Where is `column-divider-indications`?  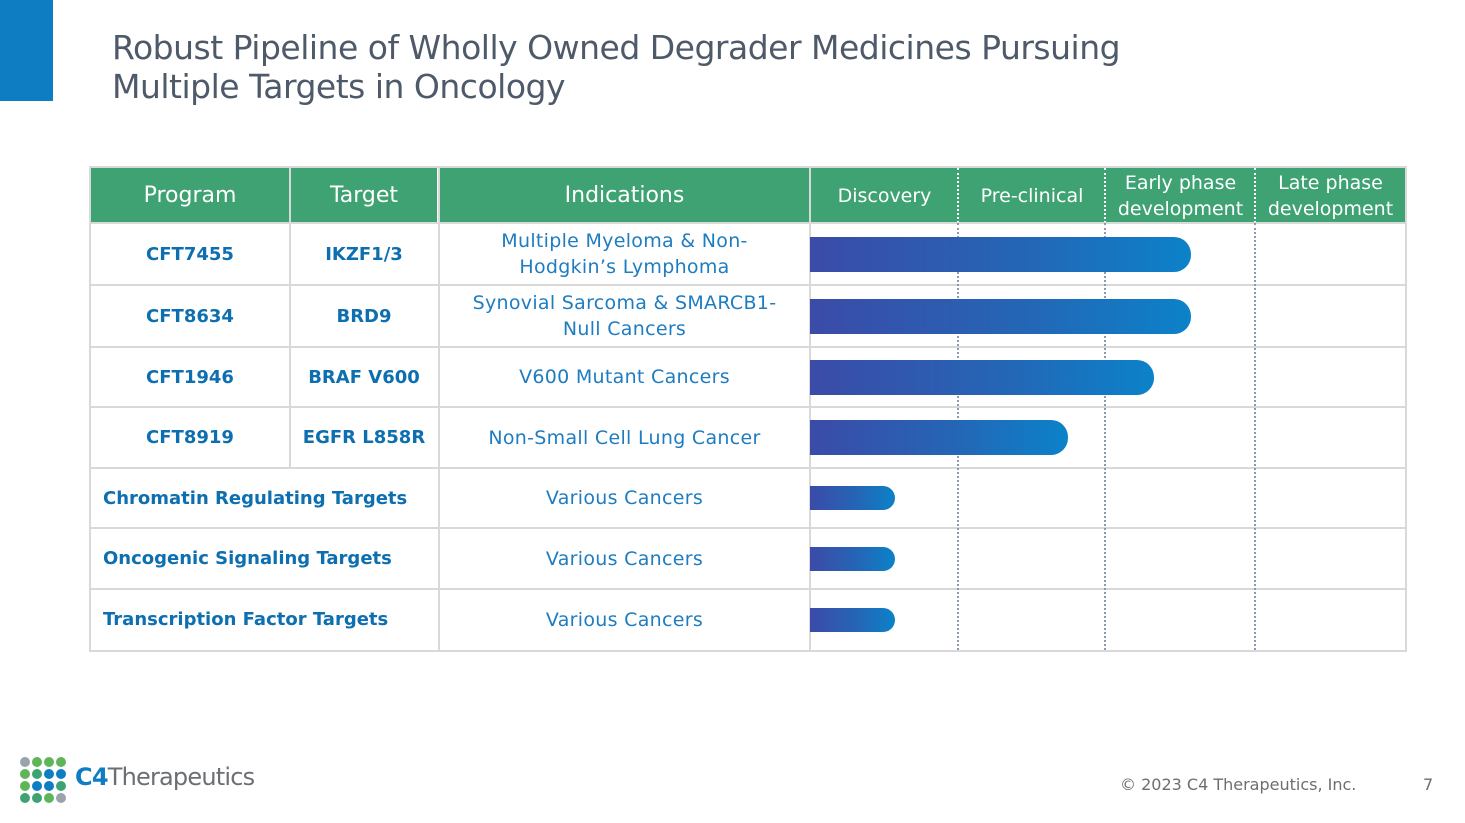 column-divider-indications is located at coordinates (439, 409).